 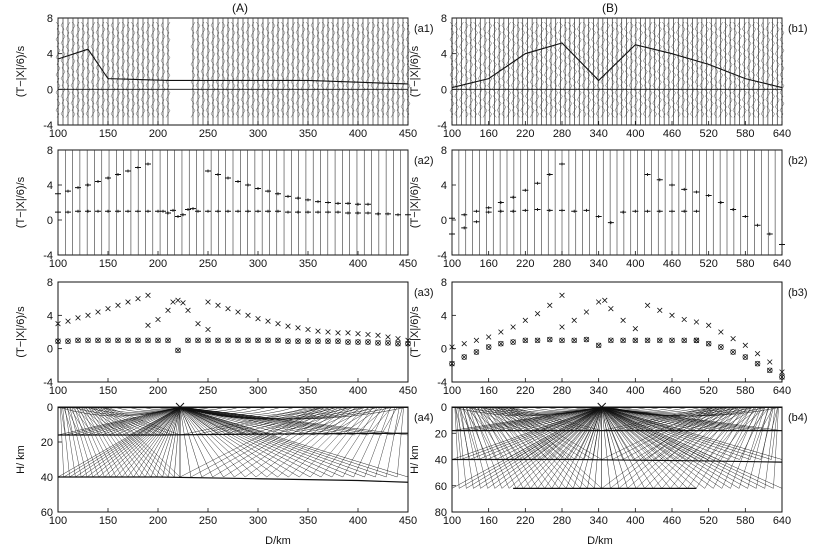 What do you see at coordinates (617, 332) in the screenshot?
I see `plot-frame-b3` at bounding box center [617, 332].